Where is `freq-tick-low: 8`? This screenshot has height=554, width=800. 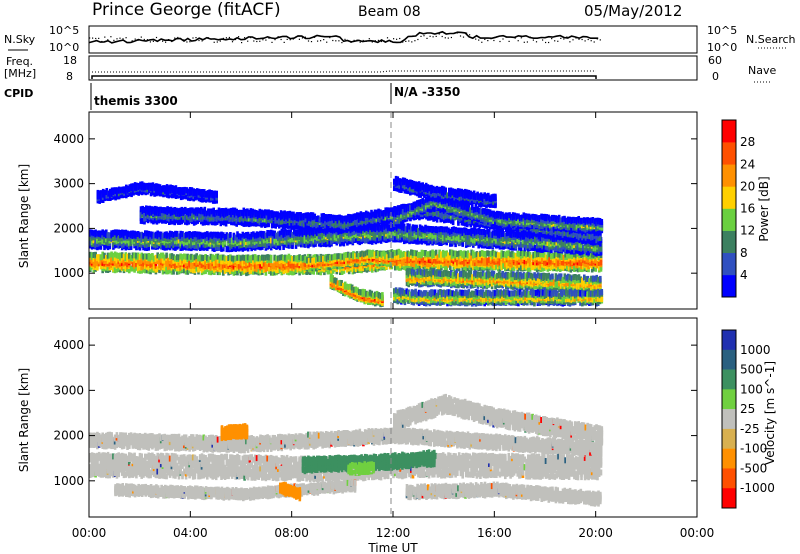 freq-tick-low: 8 is located at coordinates (69, 76).